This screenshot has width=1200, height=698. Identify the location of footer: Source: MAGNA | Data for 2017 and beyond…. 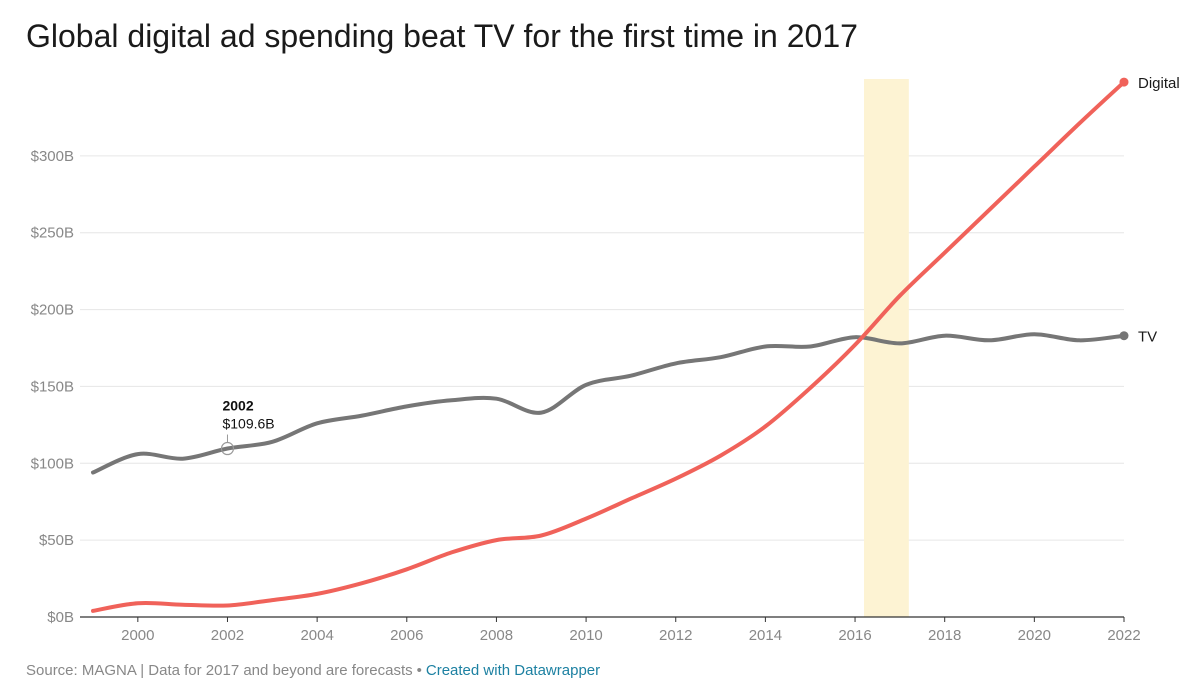
(313, 670).